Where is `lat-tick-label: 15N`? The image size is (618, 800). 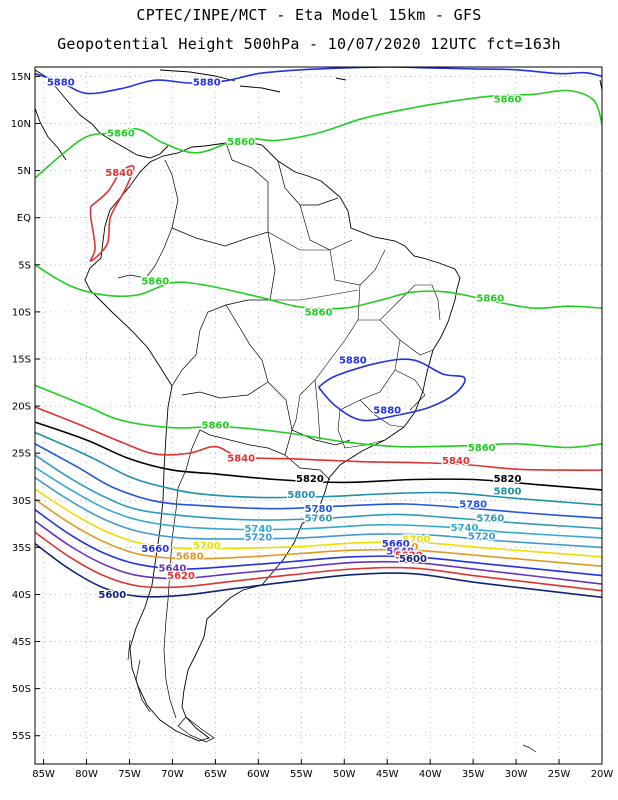 lat-tick-label: 15N is located at coordinates (21, 77).